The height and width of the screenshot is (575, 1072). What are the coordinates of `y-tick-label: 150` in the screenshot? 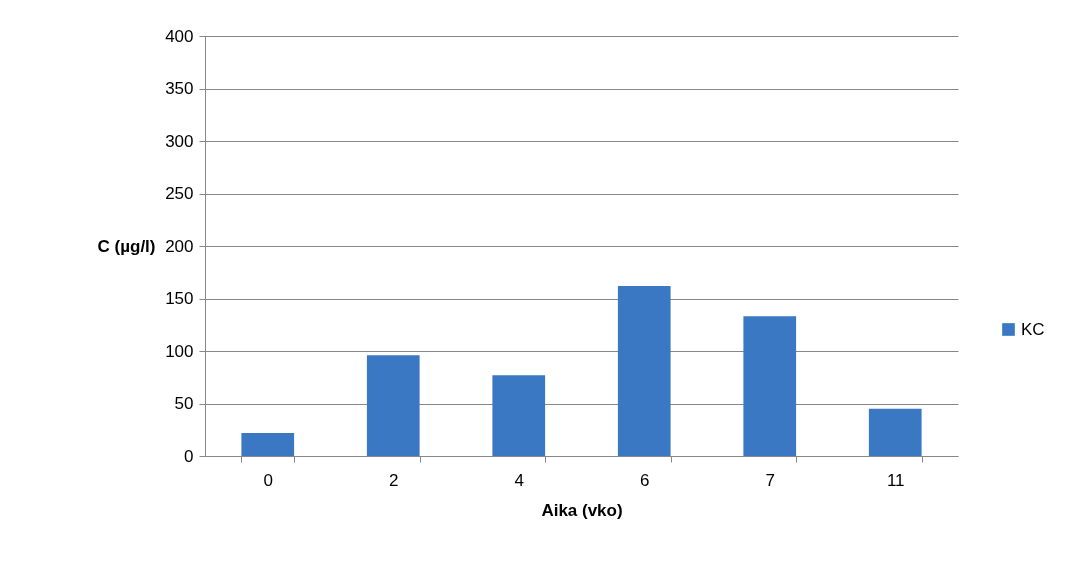 It's located at (179, 298).